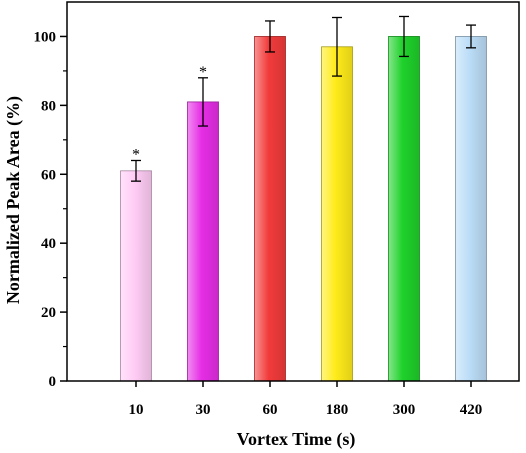 The height and width of the screenshot is (453, 526). What do you see at coordinates (48, 106) in the screenshot?
I see `y-tick-label-80: 80` at bounding box center [48, 106].